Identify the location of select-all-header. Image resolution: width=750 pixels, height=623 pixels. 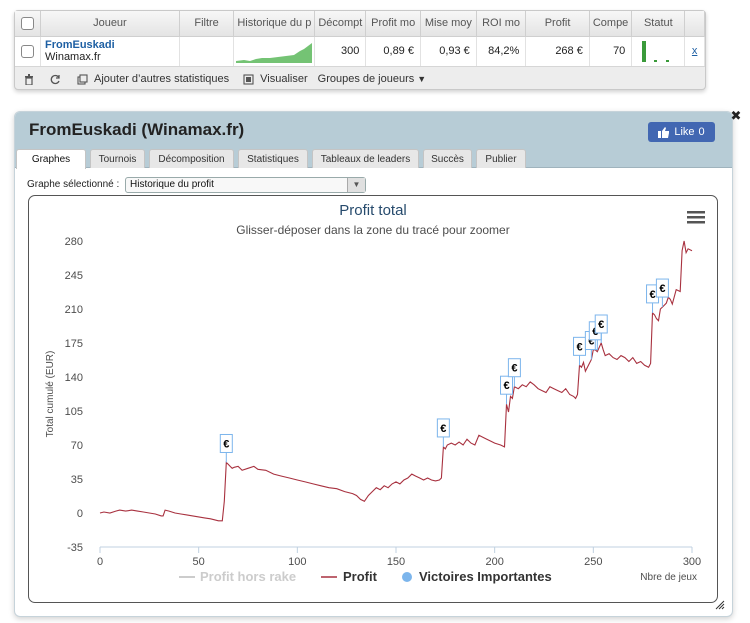
(28, 24).